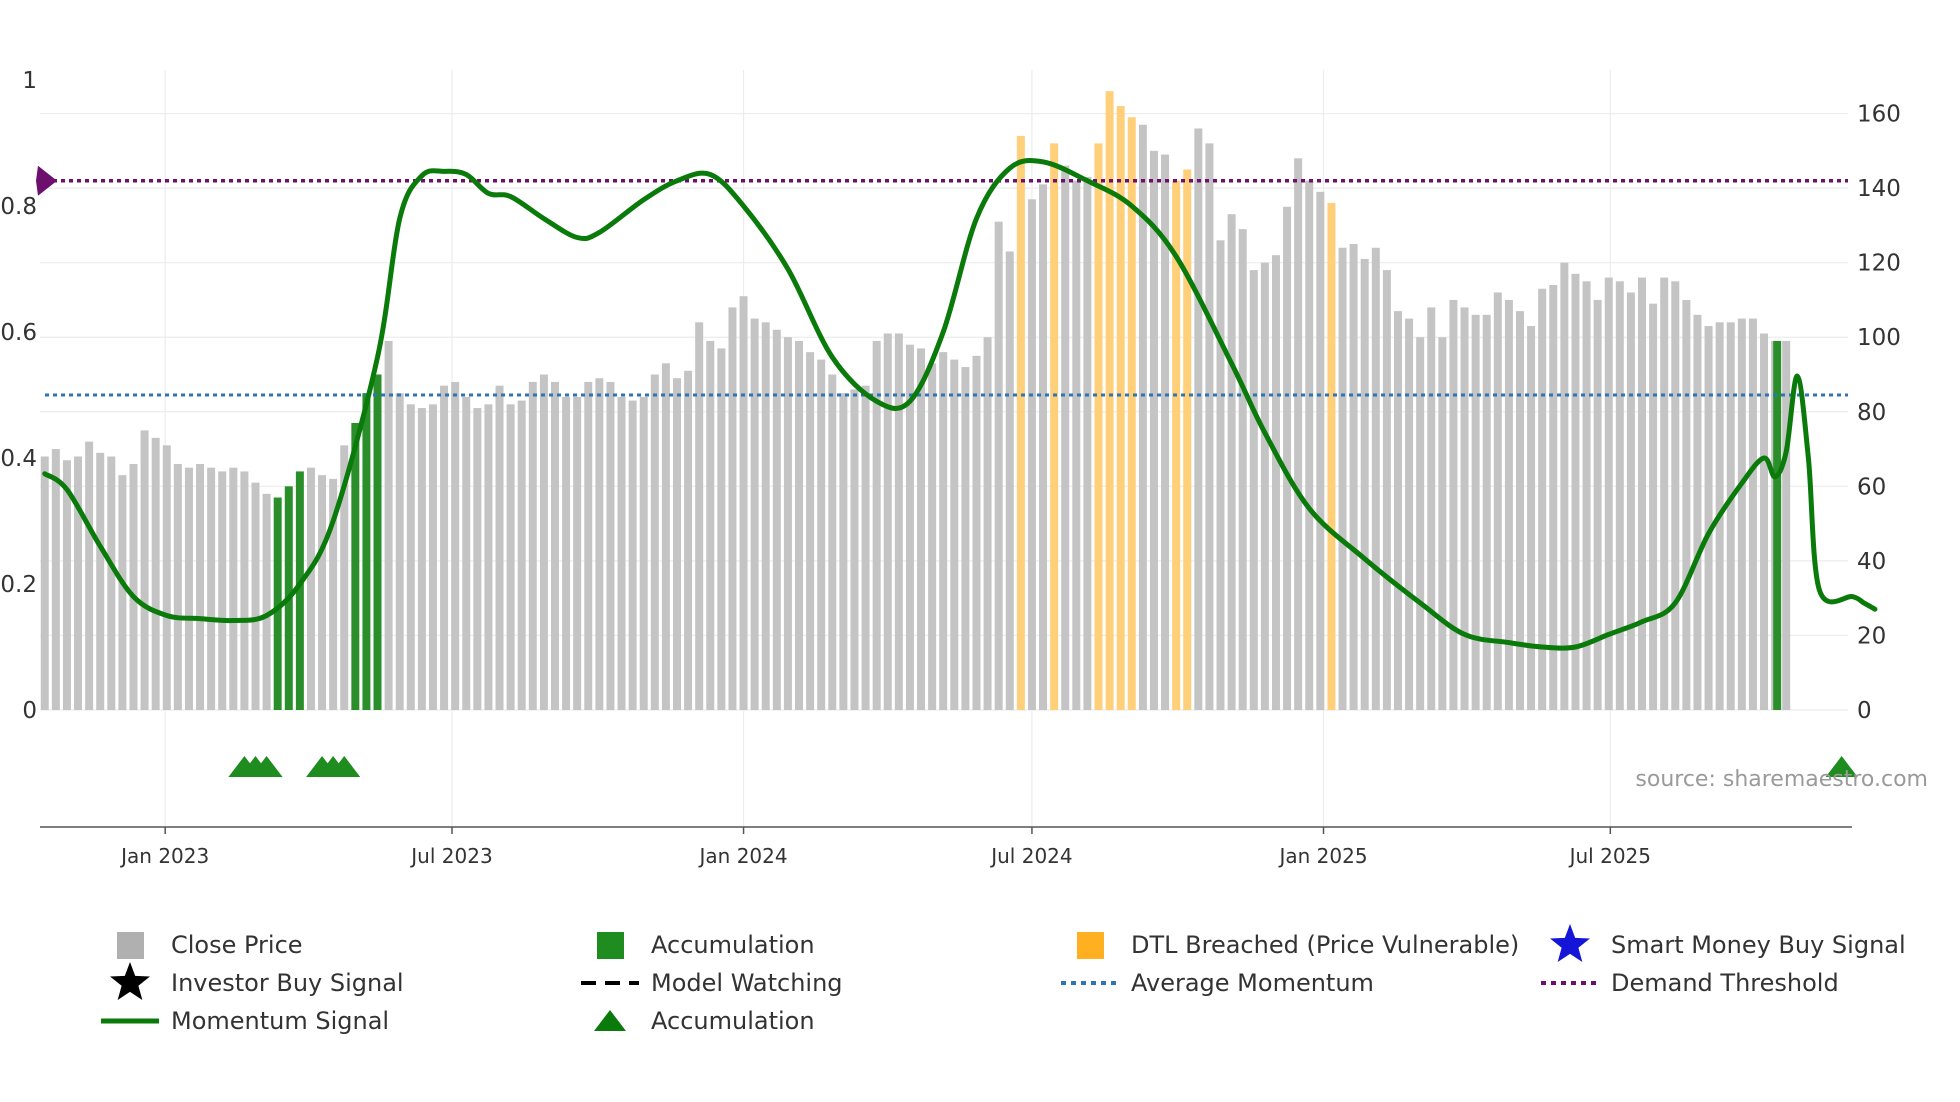  What do you see at coordinates (1725, 983) in the screenshot?
I see `demand-threshold-label: Demand Threshold` at bounding box center [1725, 983].